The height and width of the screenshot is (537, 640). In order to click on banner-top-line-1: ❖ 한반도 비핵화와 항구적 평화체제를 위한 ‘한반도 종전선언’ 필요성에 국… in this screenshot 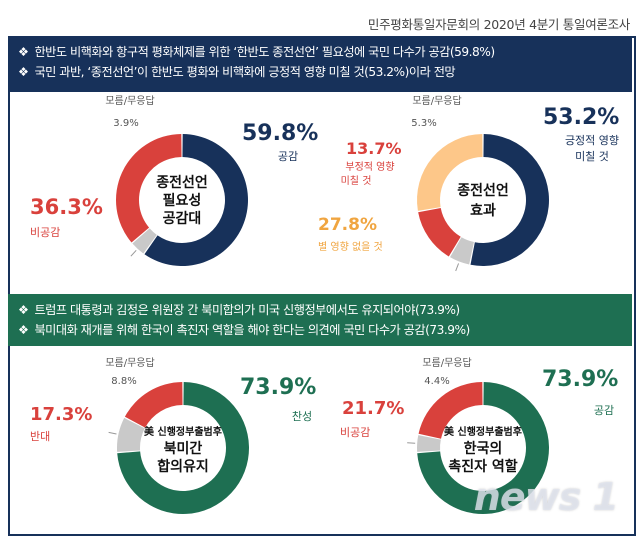, I will do `click(256, 52)`.